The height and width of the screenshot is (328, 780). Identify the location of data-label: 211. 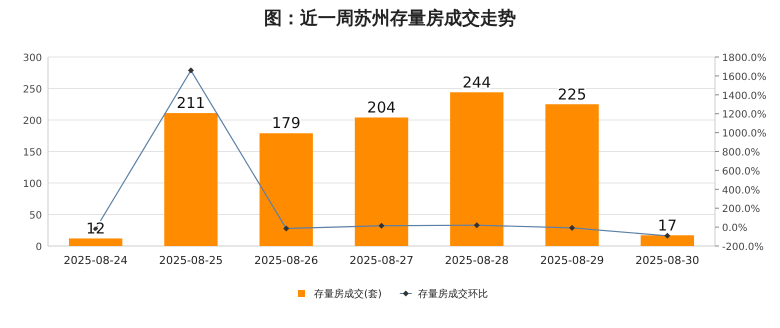
(191, 103).